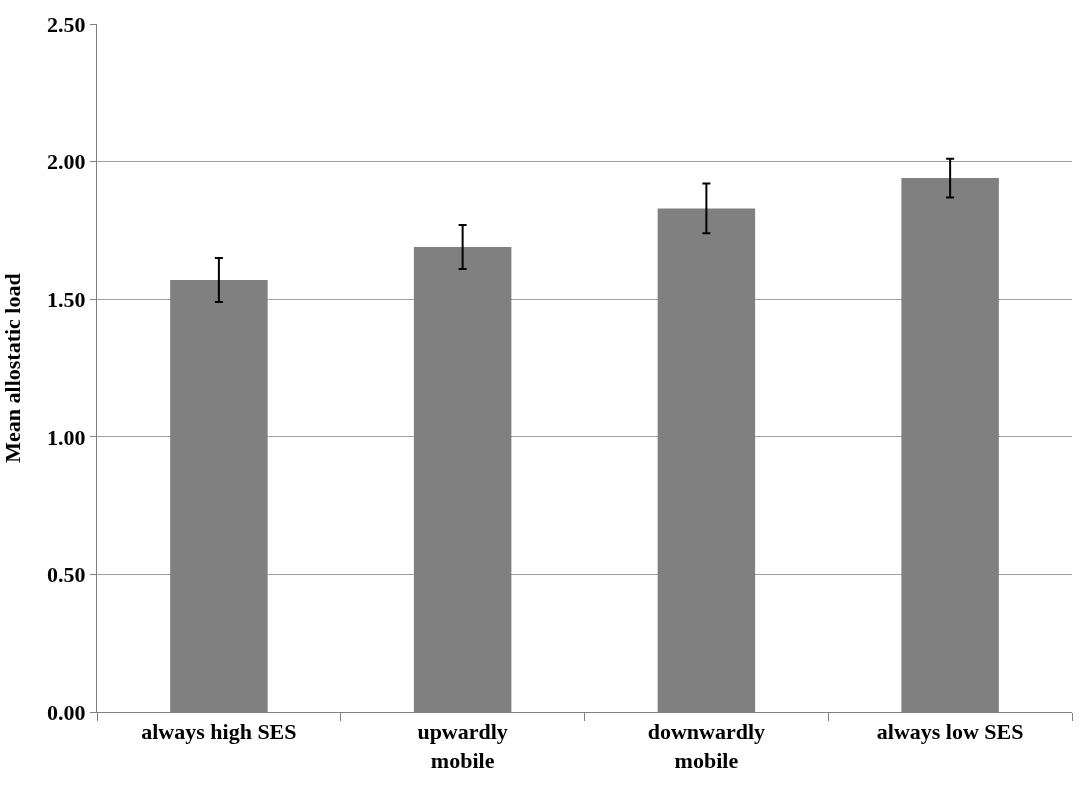  What do you see at coordinates (950, 732) in the screenshot?
I see `x-tick-label: always low SES` at bounding box center [950, 732].